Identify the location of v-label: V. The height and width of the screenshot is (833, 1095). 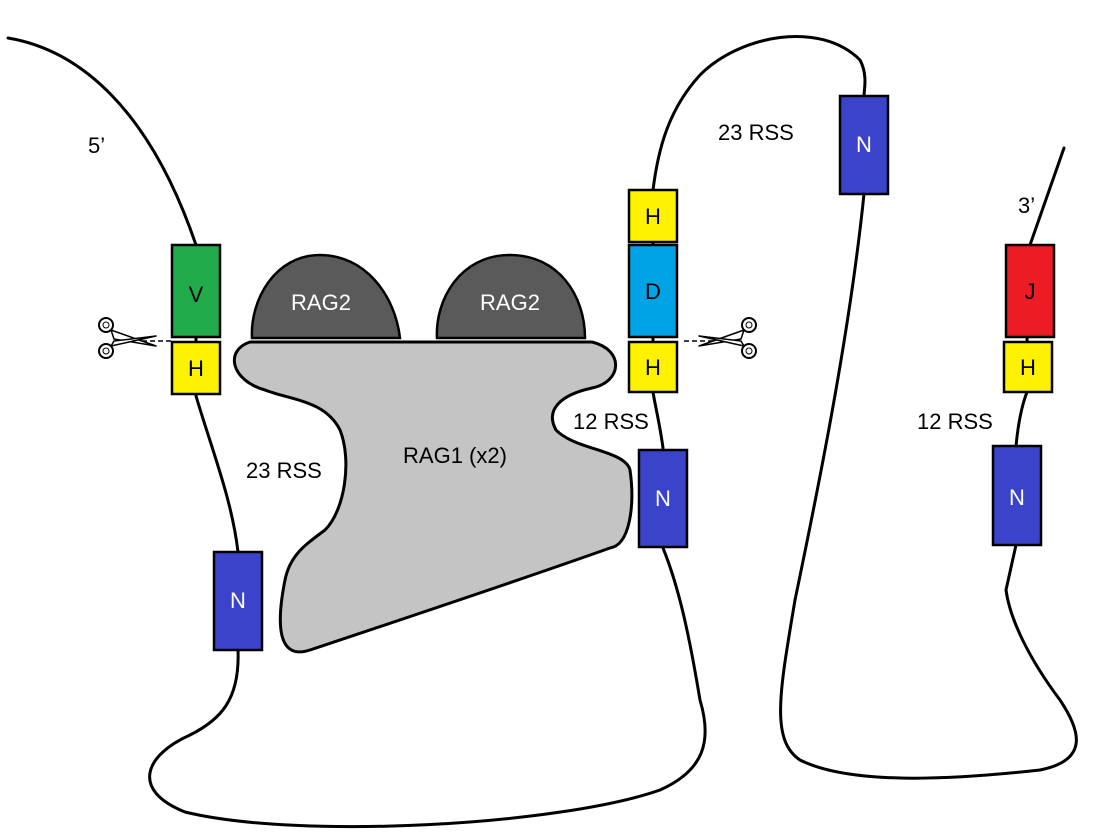
(196, 294).